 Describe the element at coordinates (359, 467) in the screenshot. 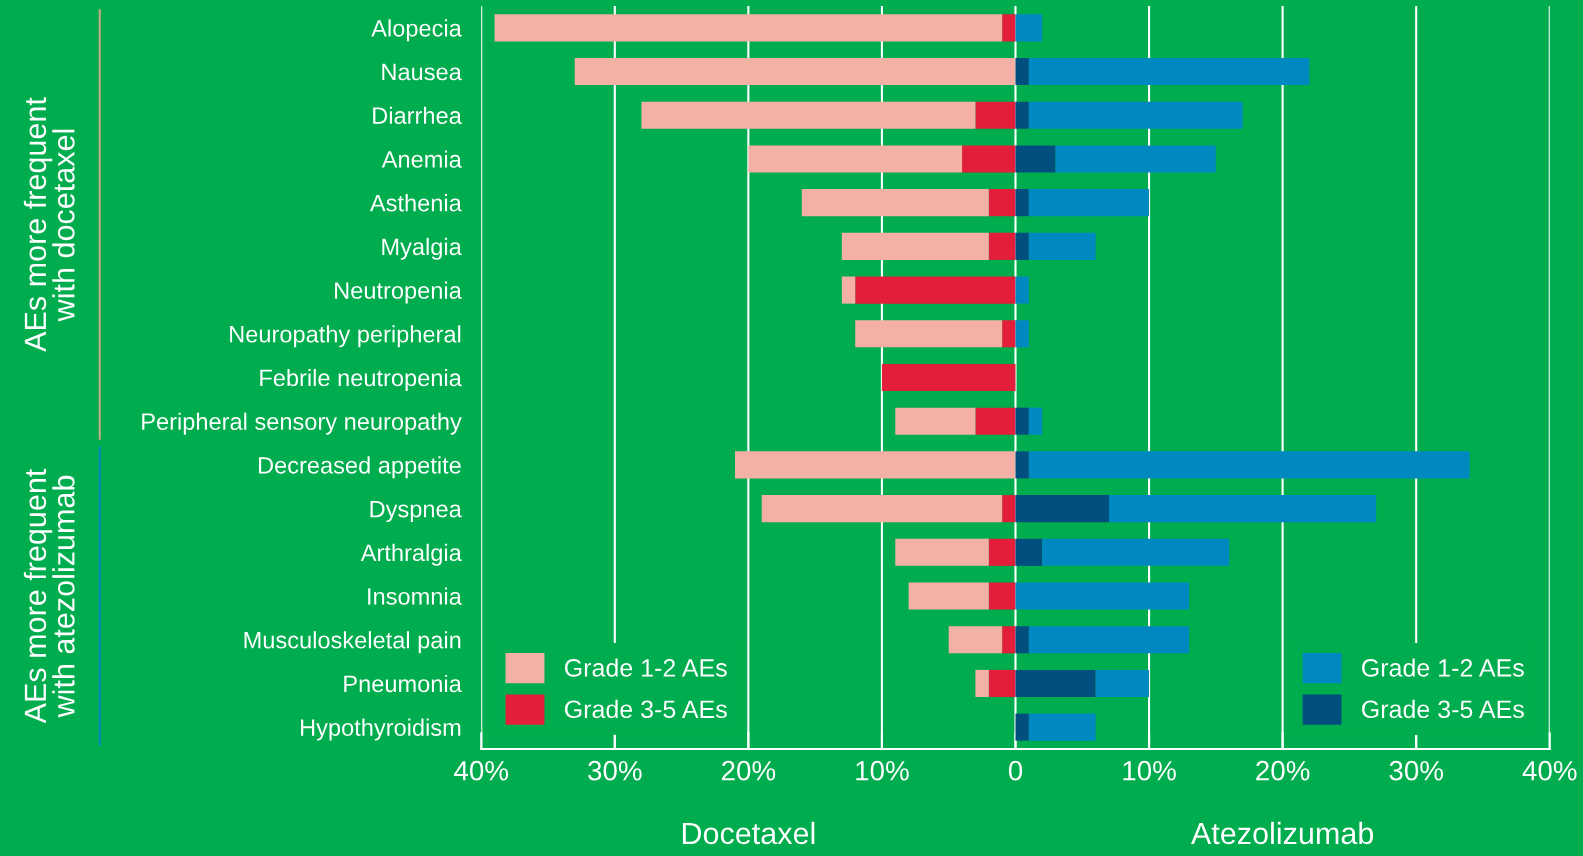

I see `y-tick-label: Decreased appetite` at that location.